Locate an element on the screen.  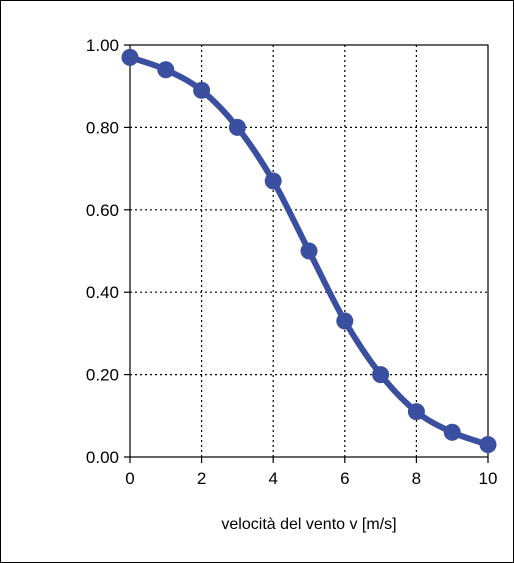
x-tick-label: 6 is located at coordinates (344, 478).